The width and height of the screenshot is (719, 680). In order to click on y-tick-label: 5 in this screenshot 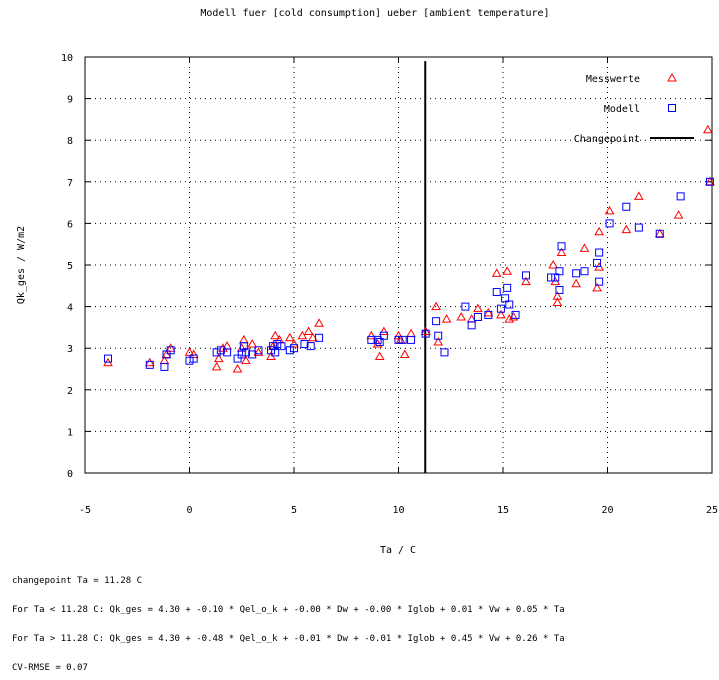, I will do `click(70, 266)`.